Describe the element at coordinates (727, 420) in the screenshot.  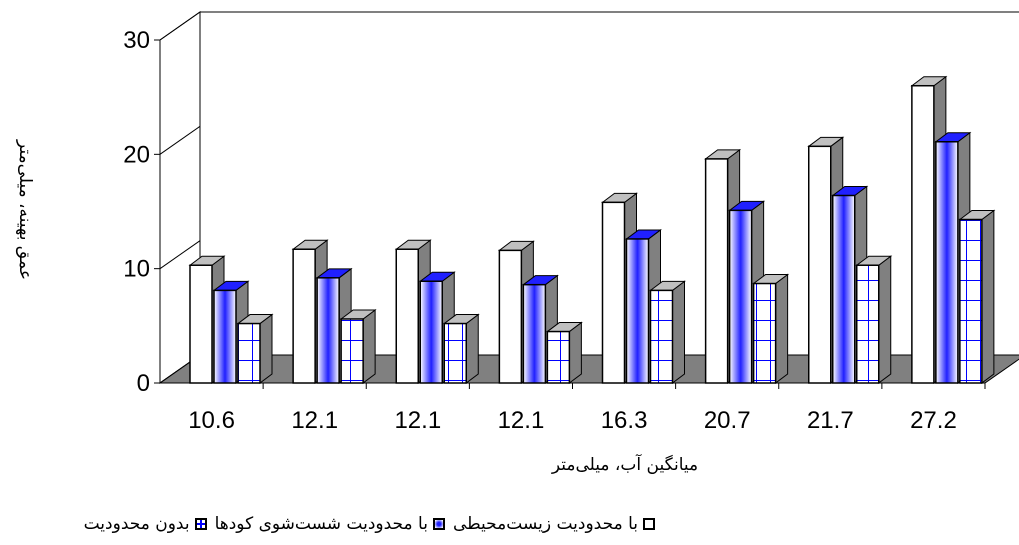
I see `x-tick-label: 20.7` at that location.